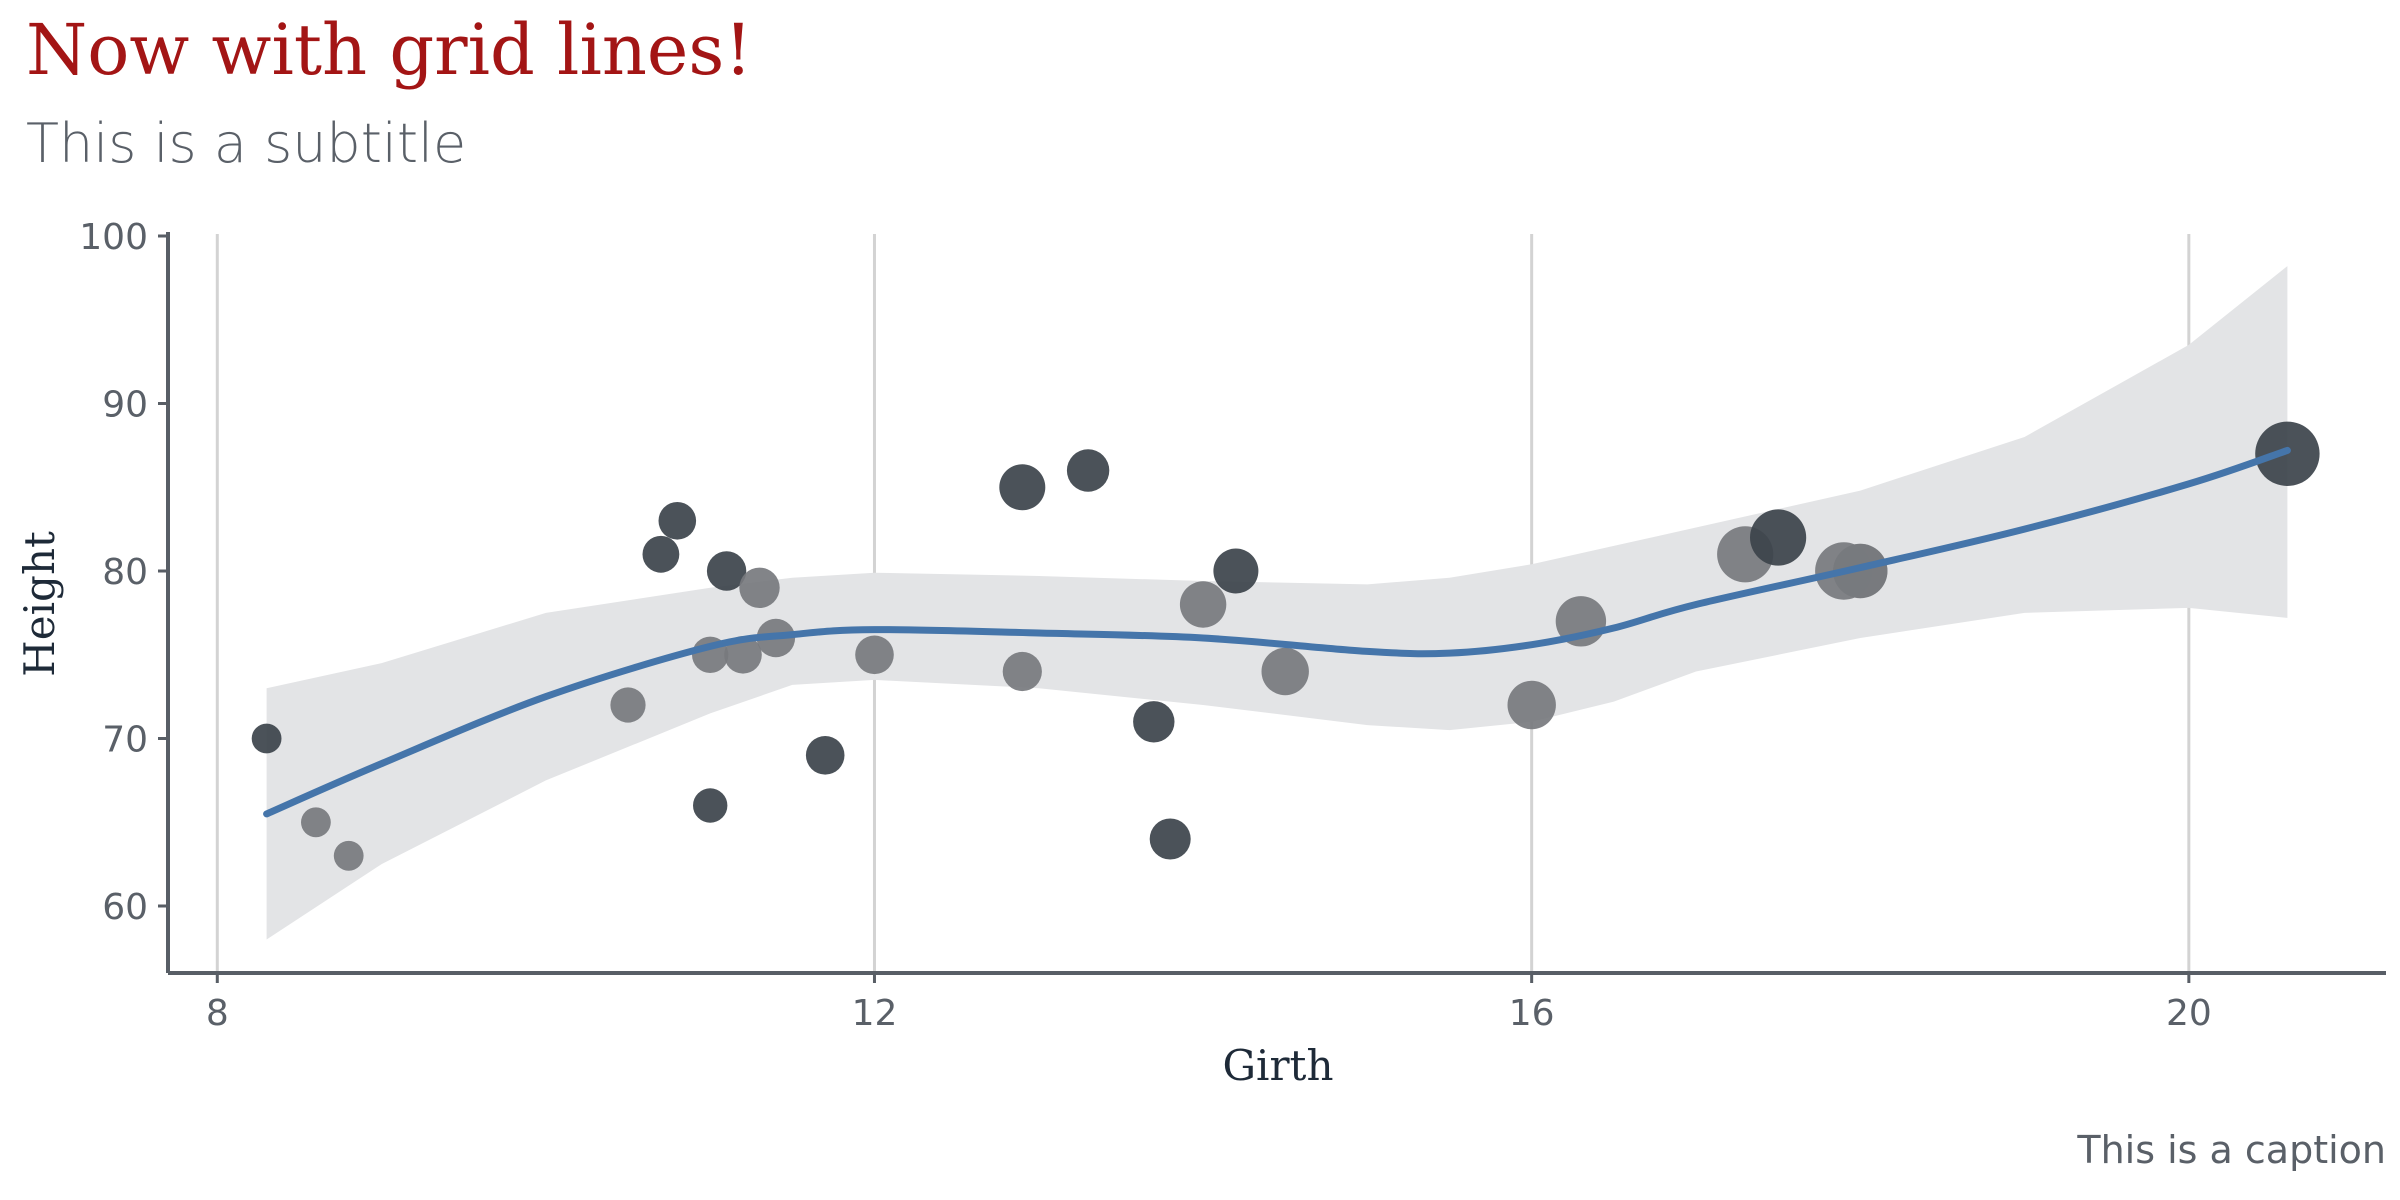 The height and width of the screenshot is (1200, 2400). I want to click on y-tick-label-100: 100, so click(113, 237).